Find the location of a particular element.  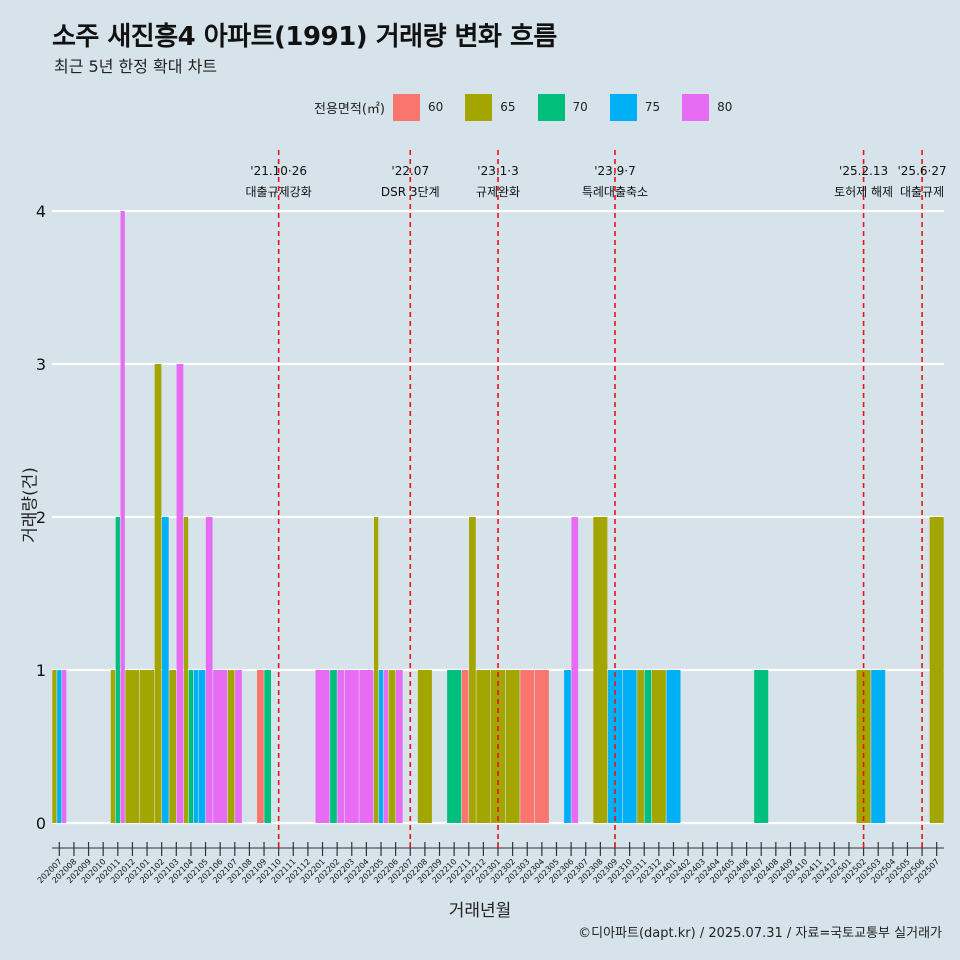

y-tick-label: 2 is located at coordinates (41, 517).